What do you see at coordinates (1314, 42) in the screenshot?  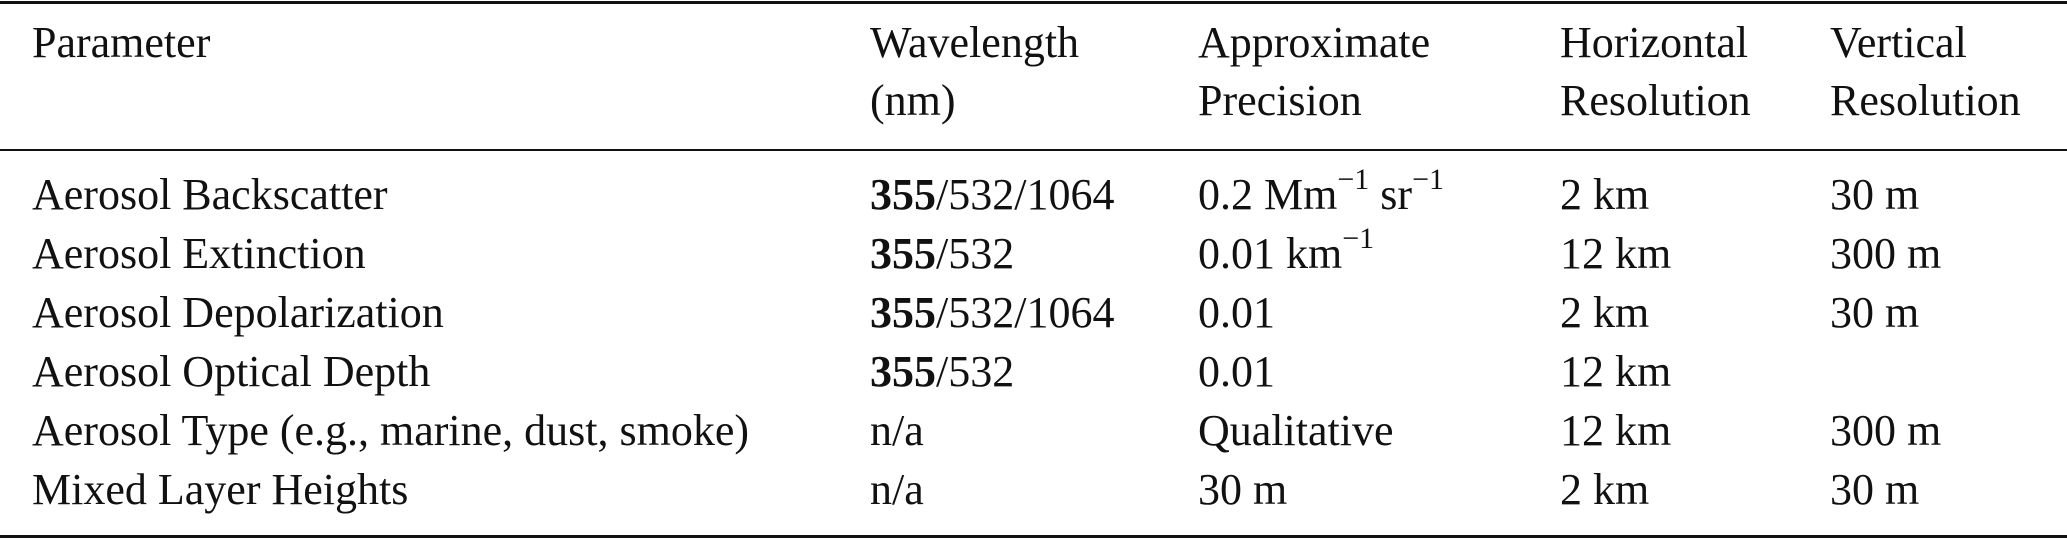 I see `header-precision-line1: Approximate` at bounding box center [1314, 42].